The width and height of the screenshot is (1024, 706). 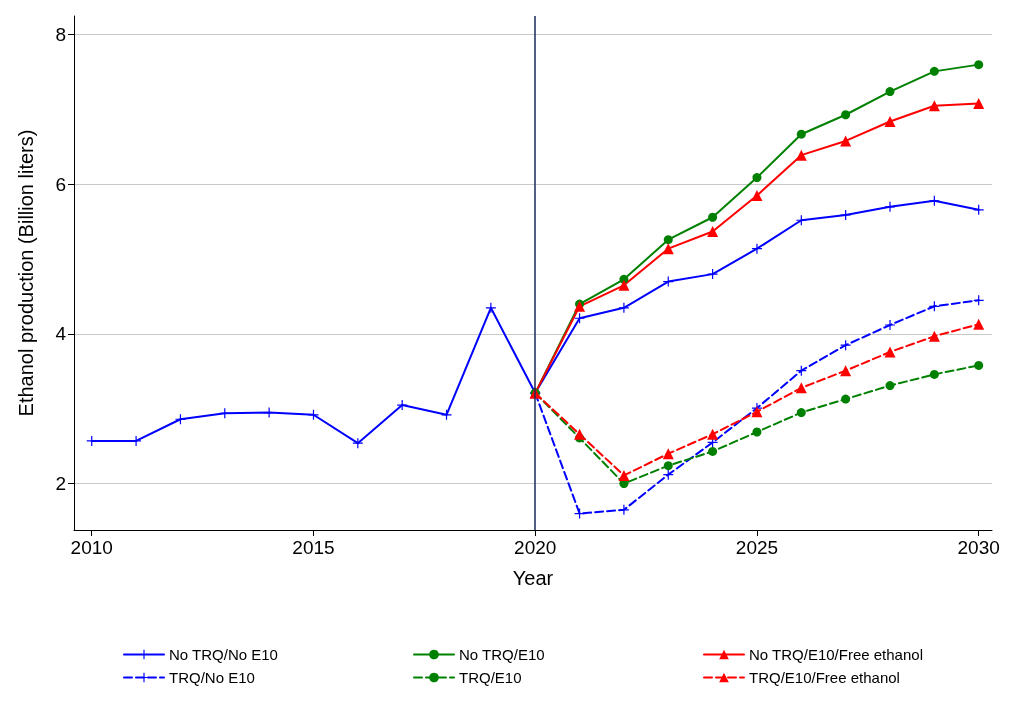 What do you see at coordinates (535, 547) in the screenshot?
I see `x-tick-label: 2020` at bounding box center [535, 547].